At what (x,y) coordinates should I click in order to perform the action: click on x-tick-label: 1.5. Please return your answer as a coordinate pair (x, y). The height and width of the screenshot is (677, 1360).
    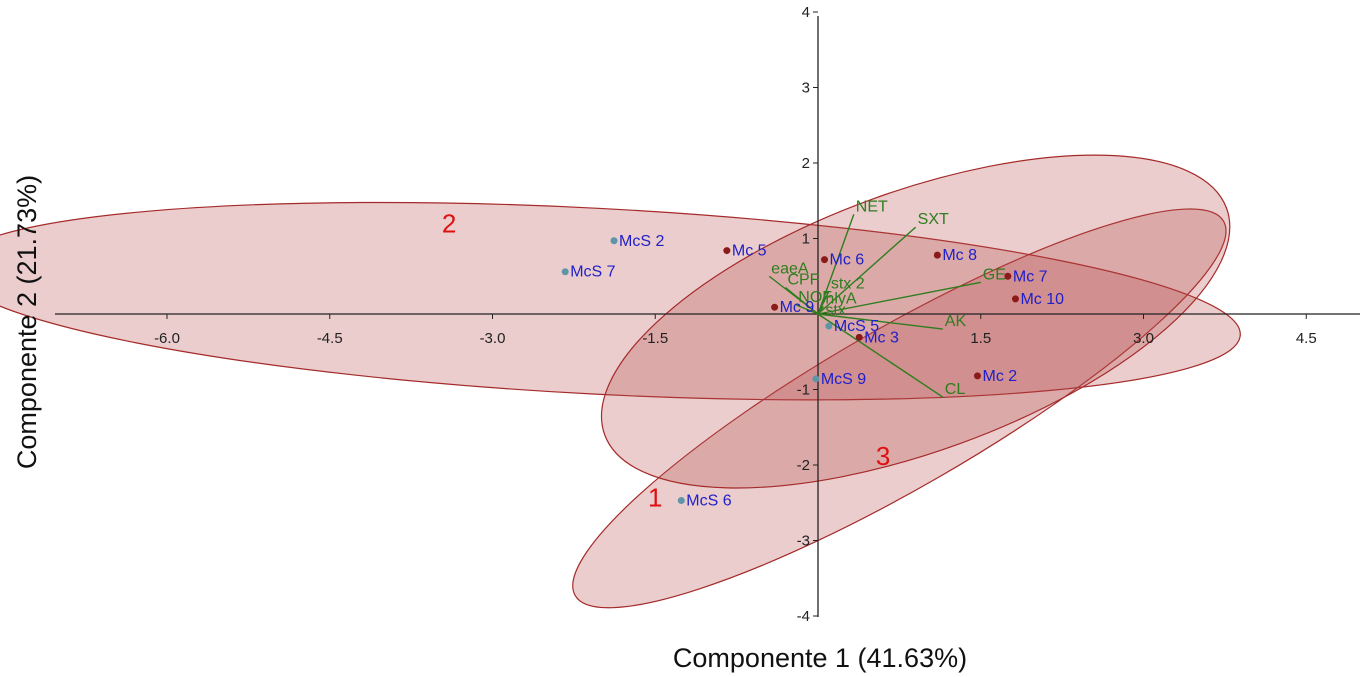
    Looking at the image, I should click on (980, 338).